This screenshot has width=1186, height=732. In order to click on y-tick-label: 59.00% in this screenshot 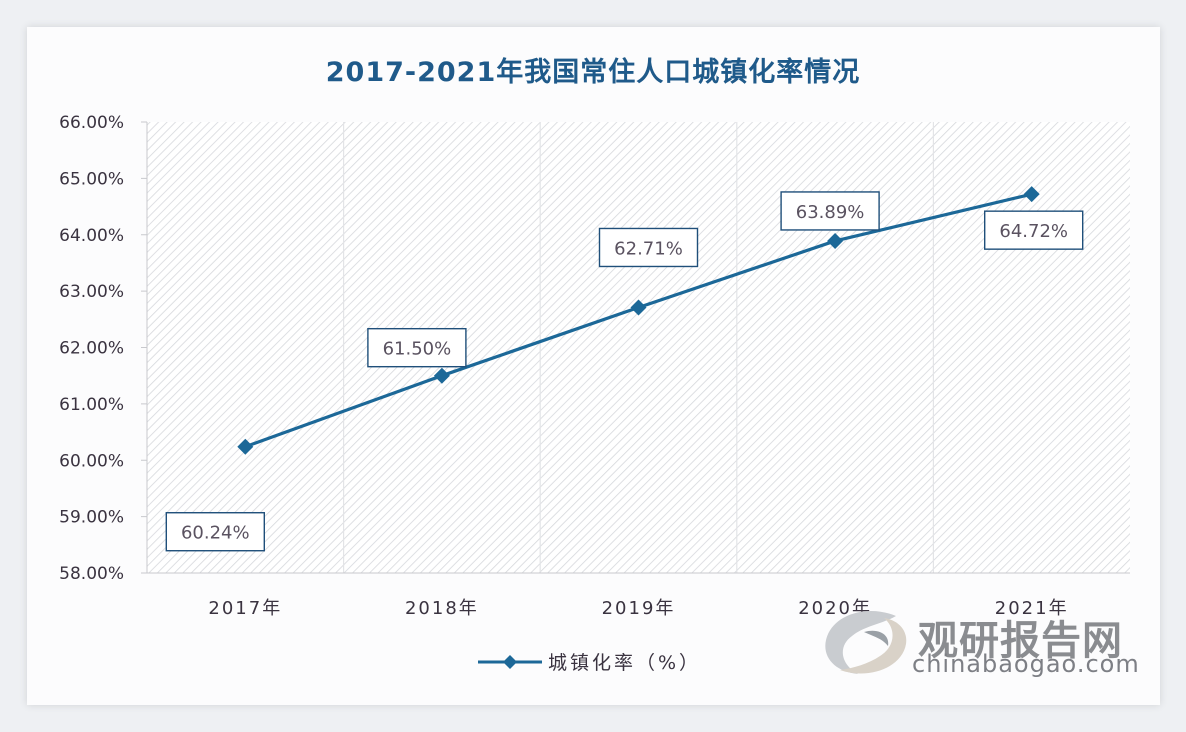, I will do `click(91, 518)`.